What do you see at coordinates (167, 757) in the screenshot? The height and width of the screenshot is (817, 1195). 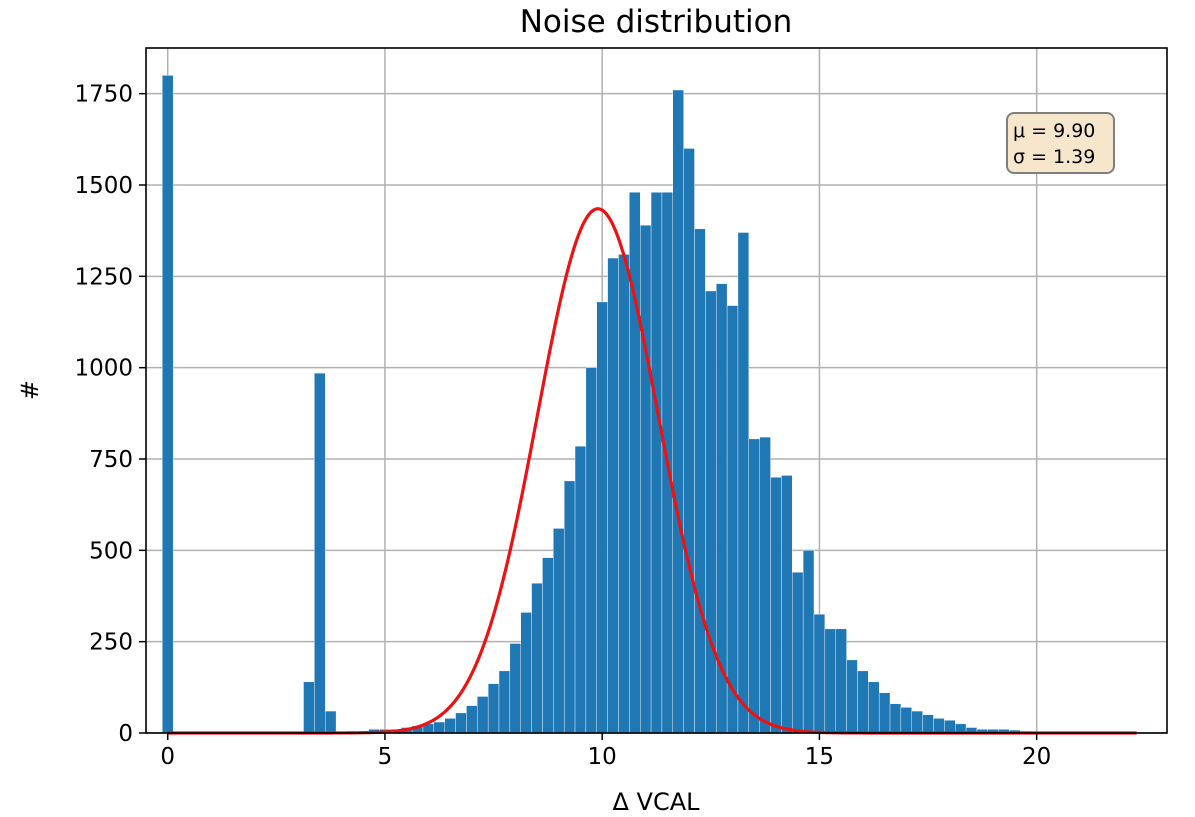 I see `x-tick-label: 0` at bounding box center [167, 757].